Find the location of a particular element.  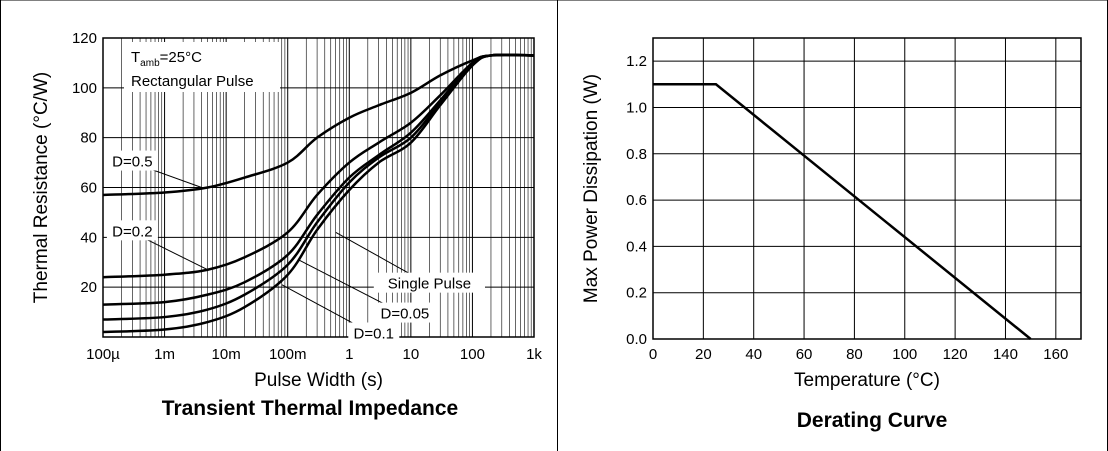

x-tick-label: 10 is located at coordinates (411, 354).